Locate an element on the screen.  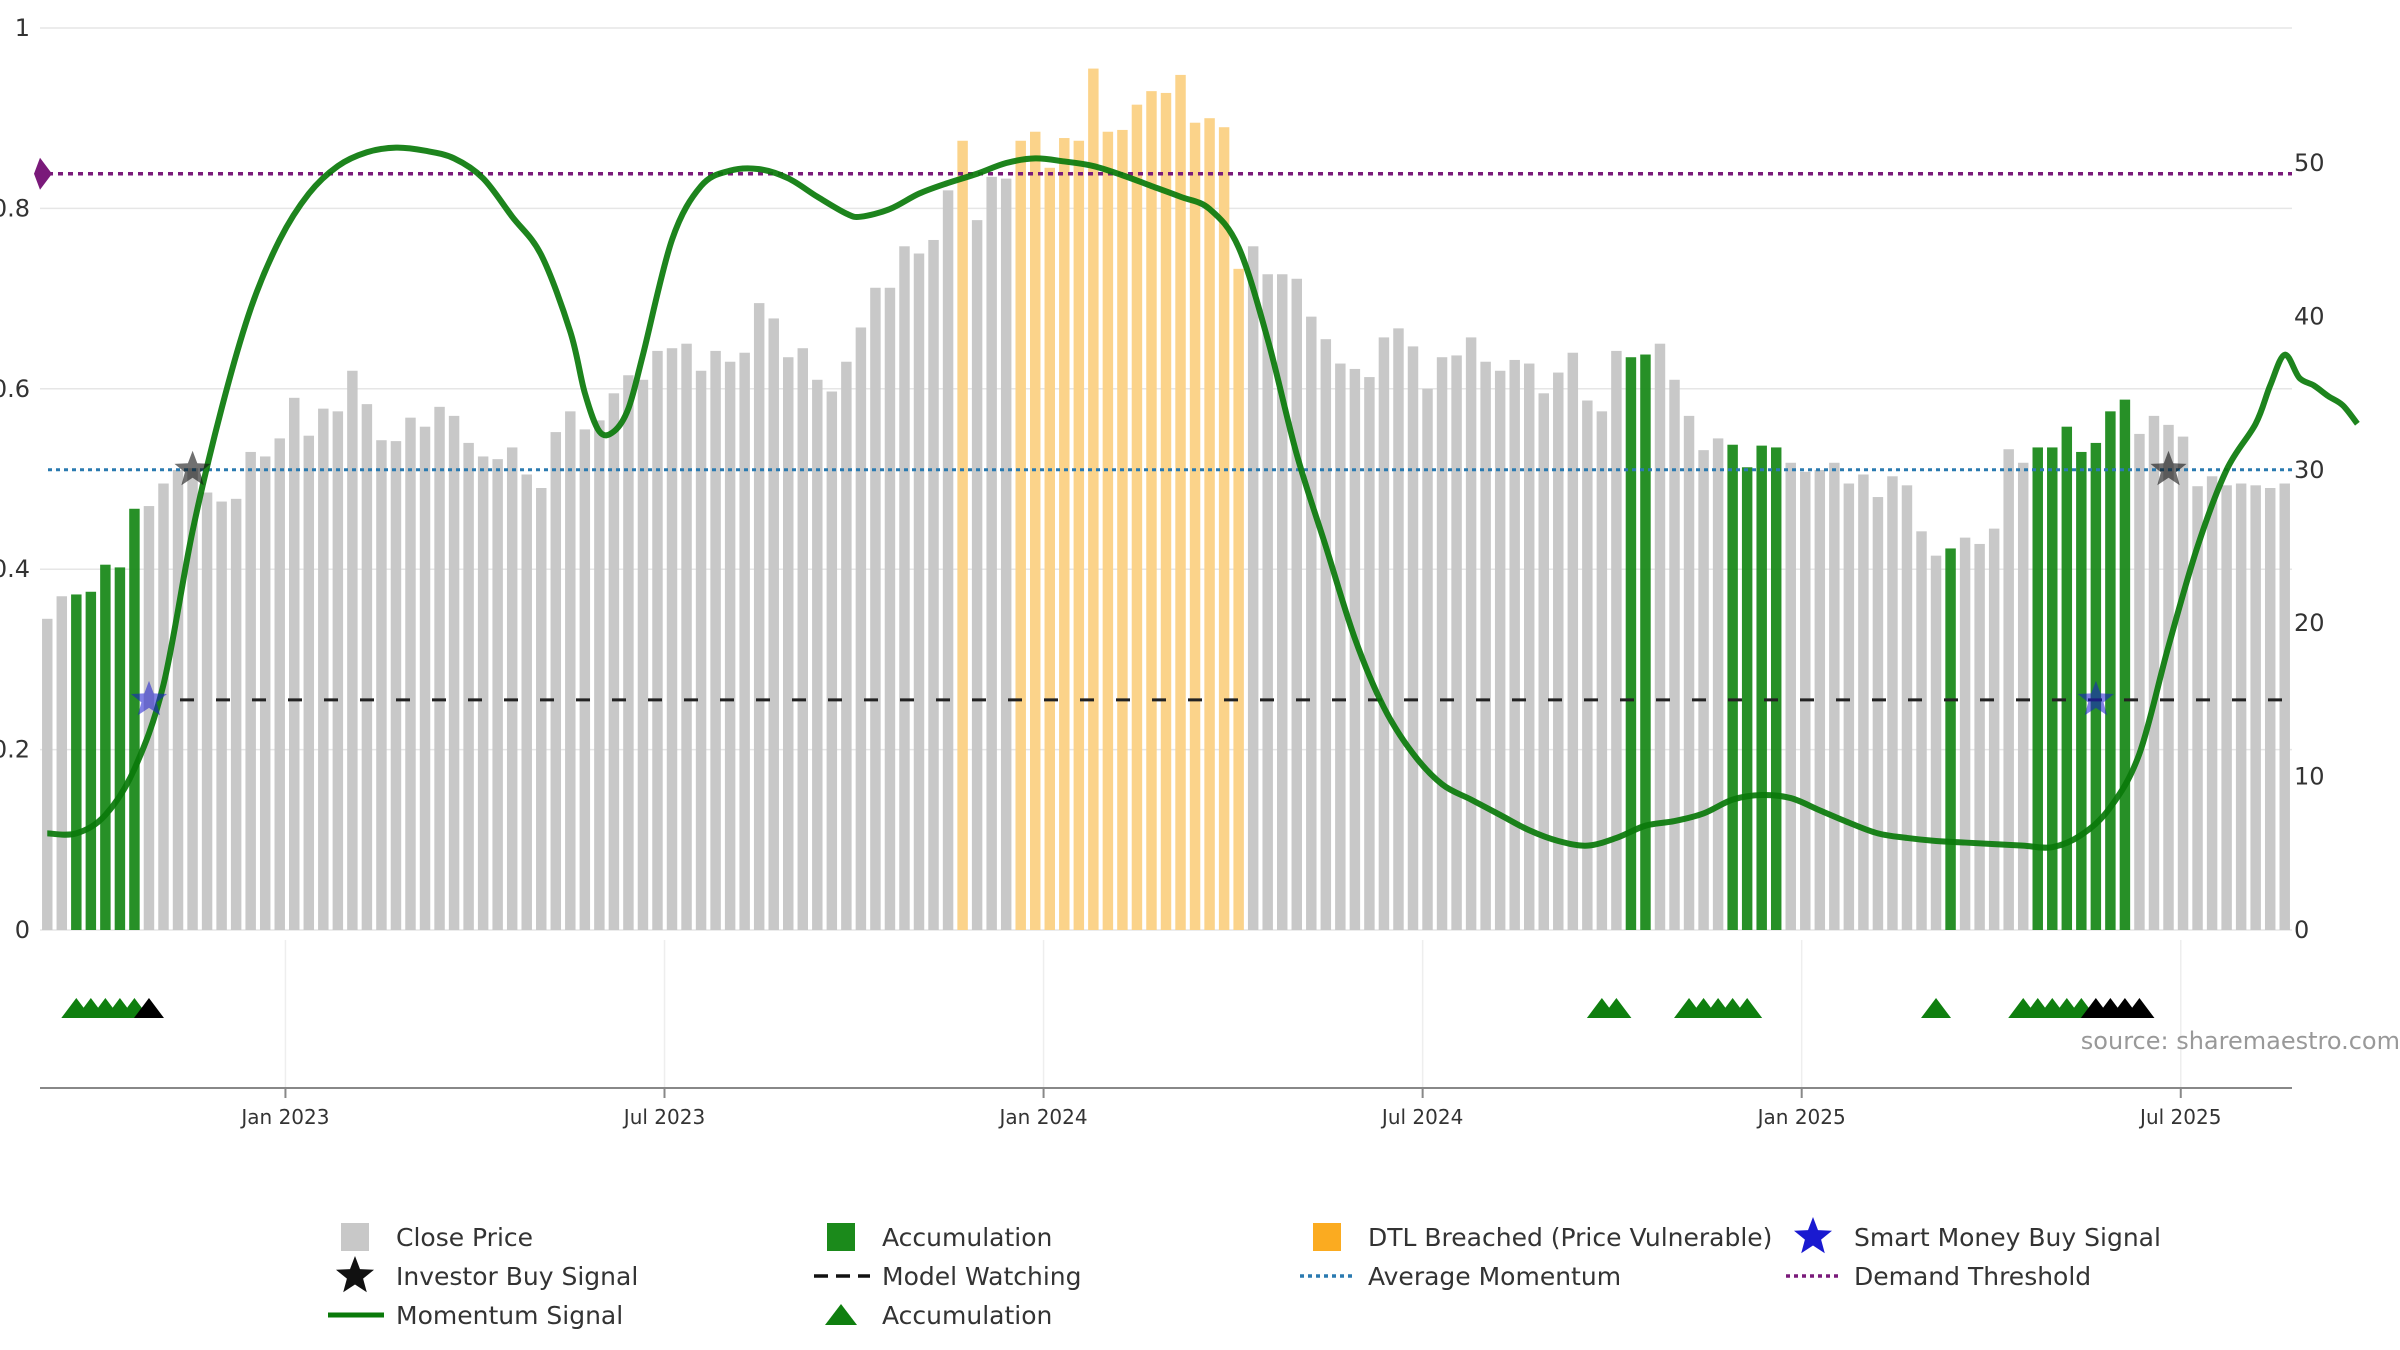
legend-accum-bar-symbol is located at coordinates (841, 1237).